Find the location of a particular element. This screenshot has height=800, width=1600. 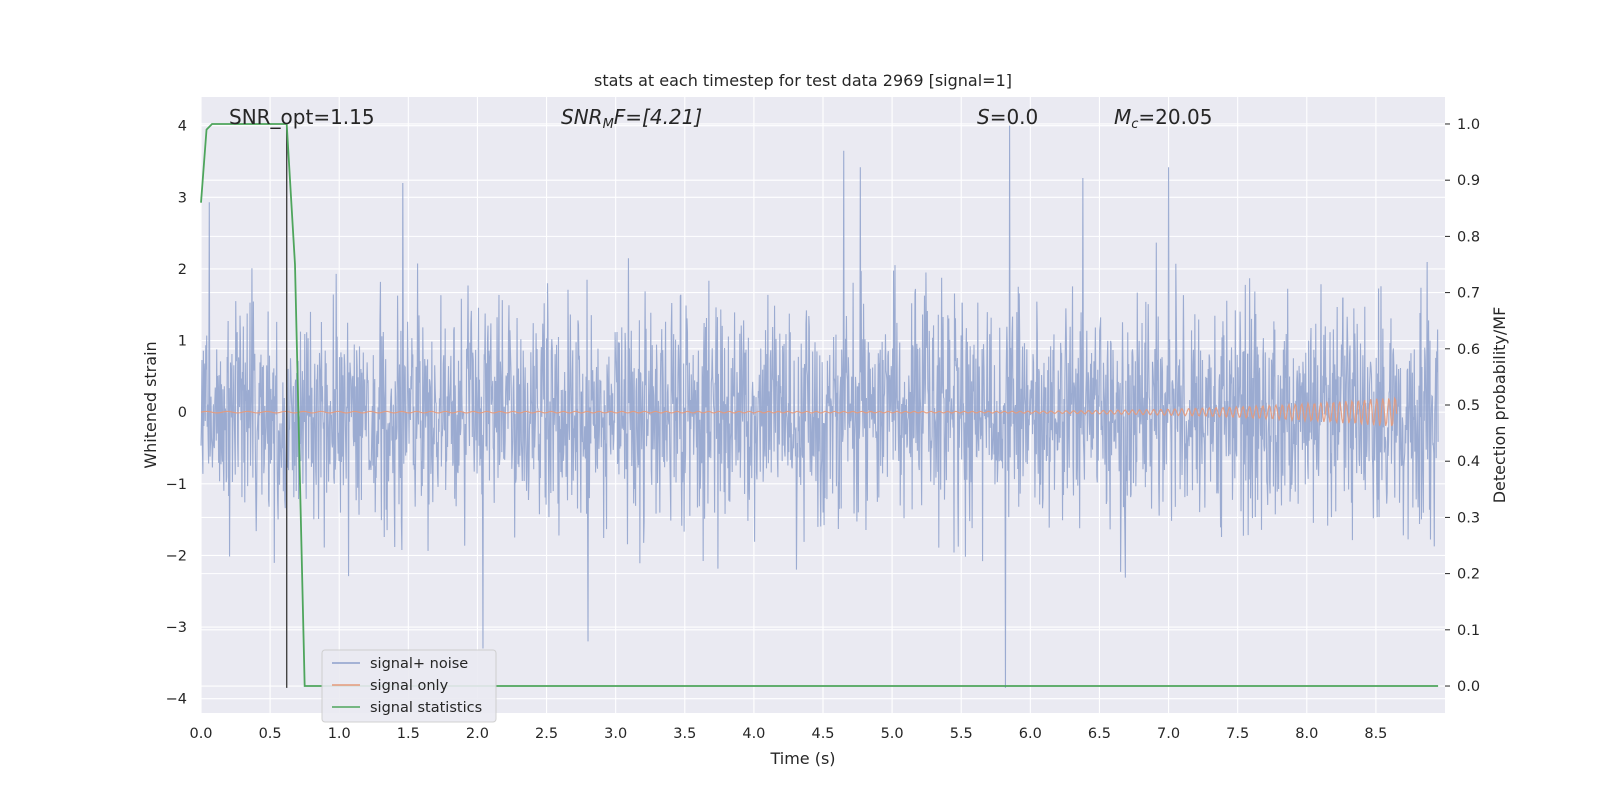

y2-tick-label: 0.9 is located at coordinates (1468, 181).